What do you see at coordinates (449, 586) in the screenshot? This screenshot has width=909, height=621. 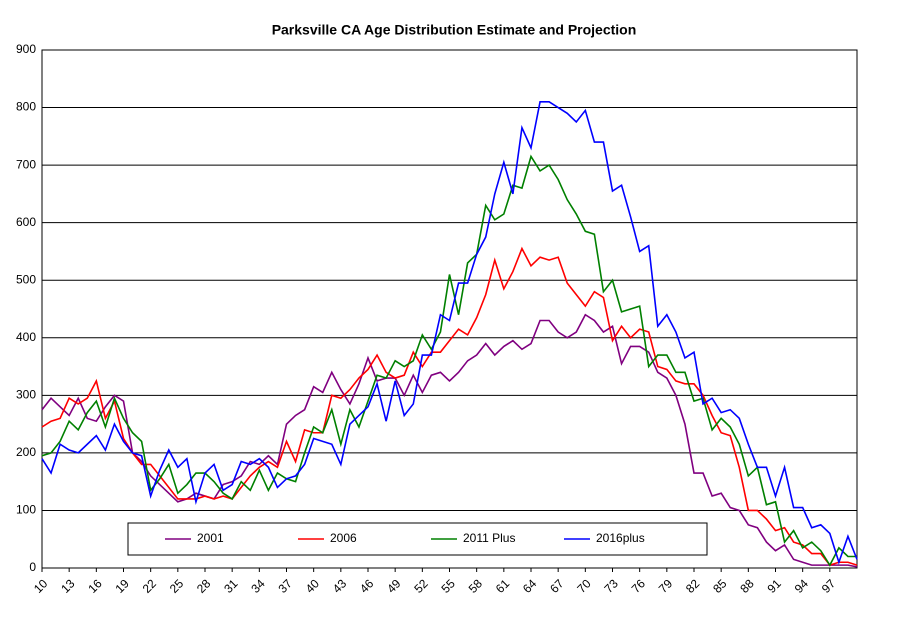 I see `x-tick-label: 55` at bounding box center [449, 586].